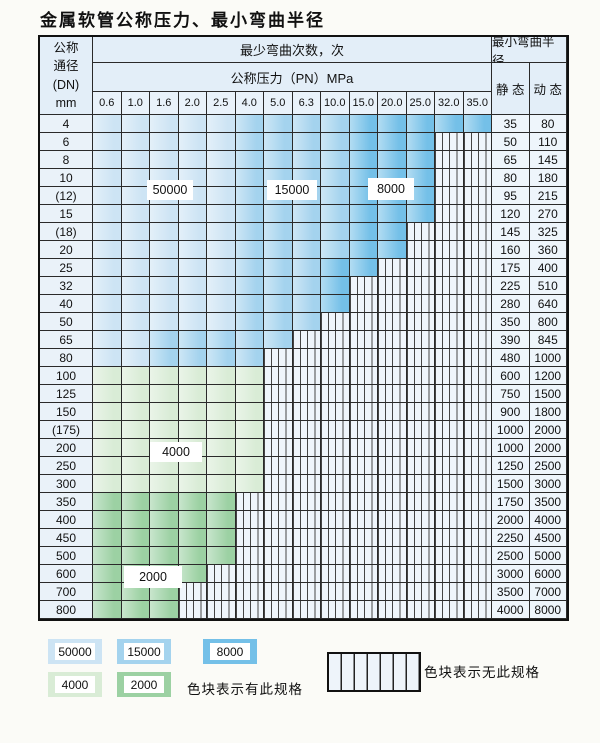 This screenshot has height=743, width=600. Describe the element at coordinates (548, 178) in the screenshot. I see `dynamic-value-cell: 180` at that location.